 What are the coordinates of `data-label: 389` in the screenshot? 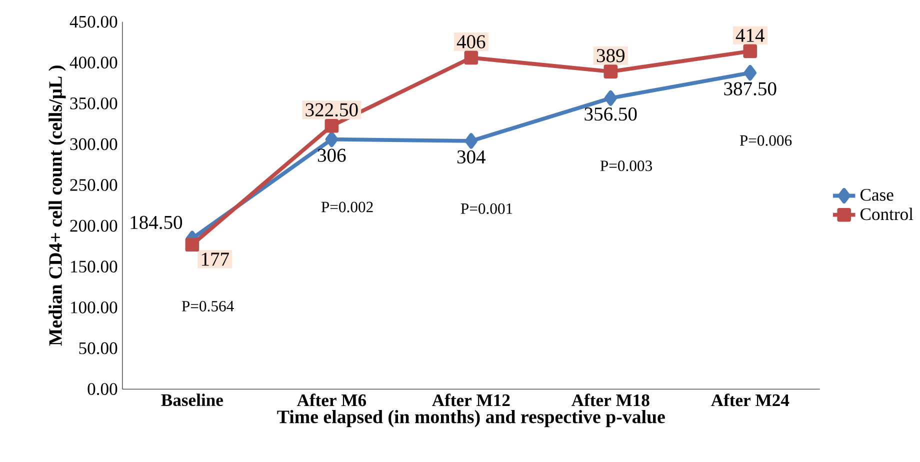 It's located at (610, 55).